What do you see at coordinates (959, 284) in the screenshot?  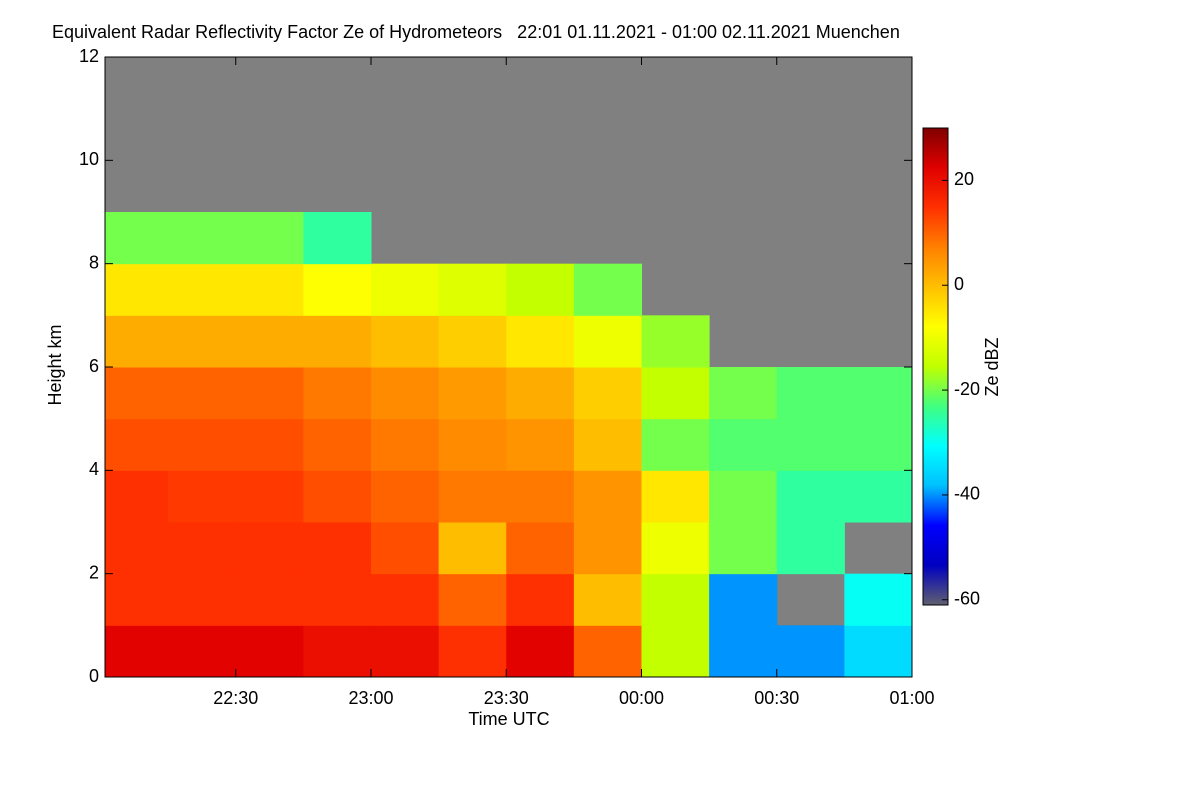 I see `colorbar-tick-label: 0` at bounding box center [959, 284].